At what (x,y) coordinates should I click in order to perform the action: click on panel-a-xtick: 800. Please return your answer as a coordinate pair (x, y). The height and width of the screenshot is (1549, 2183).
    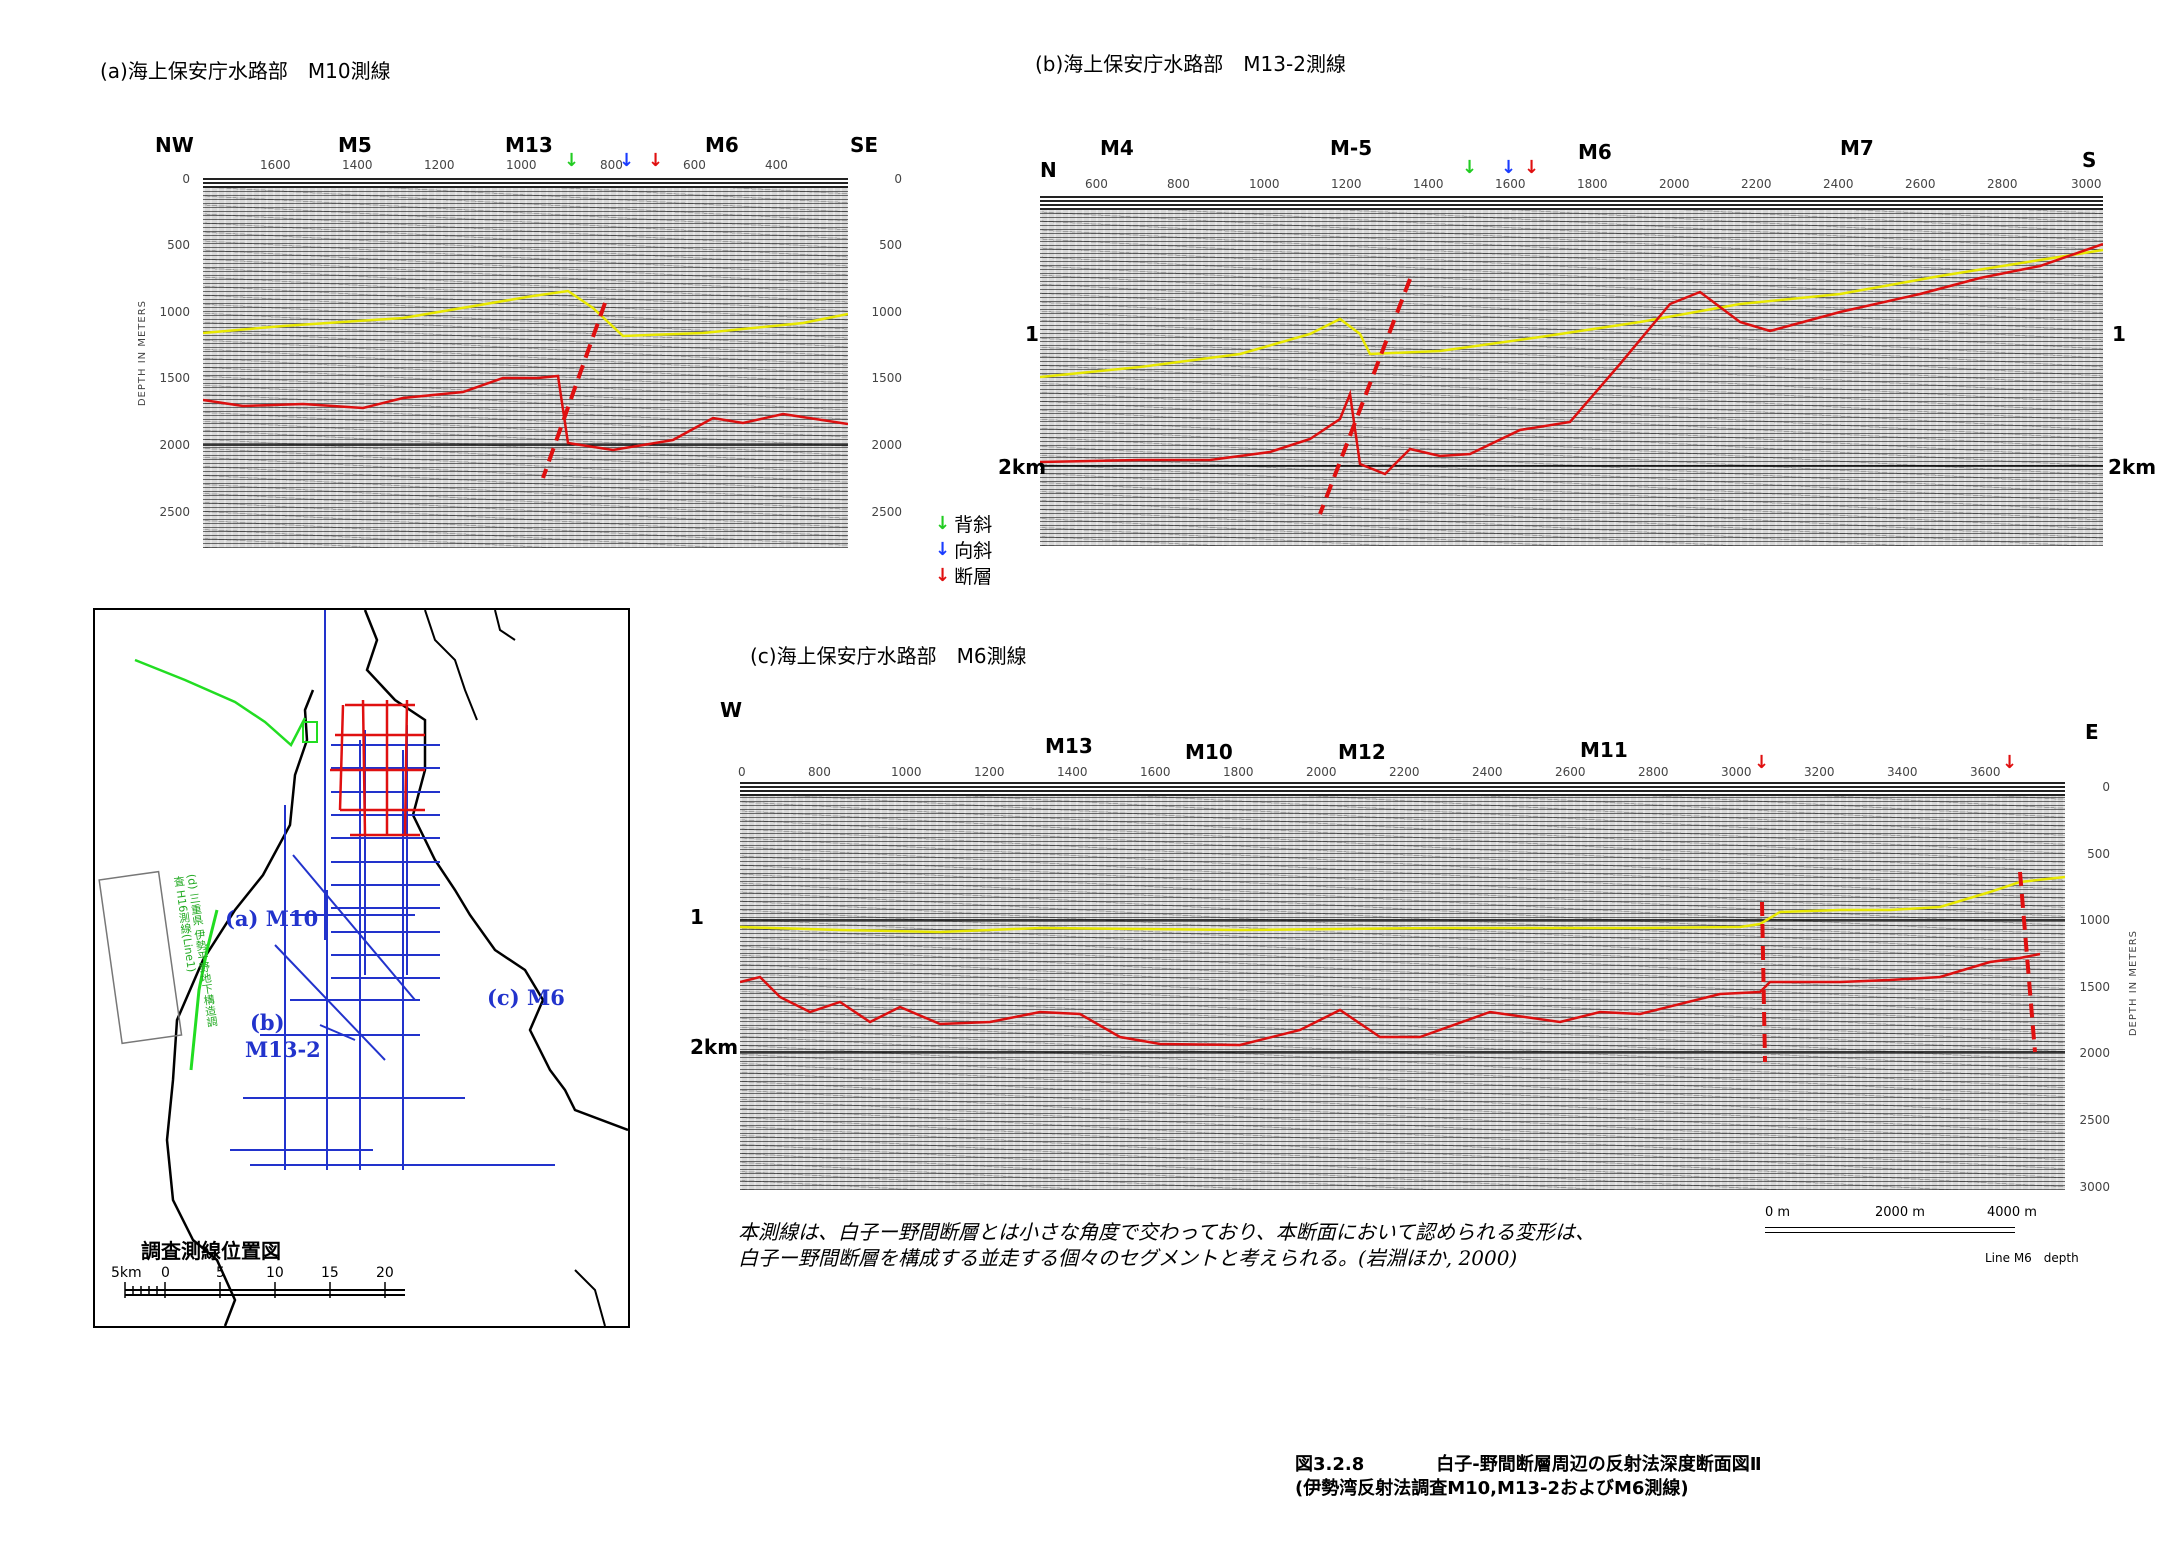
    Looking at the image, I should click on (611, 165).